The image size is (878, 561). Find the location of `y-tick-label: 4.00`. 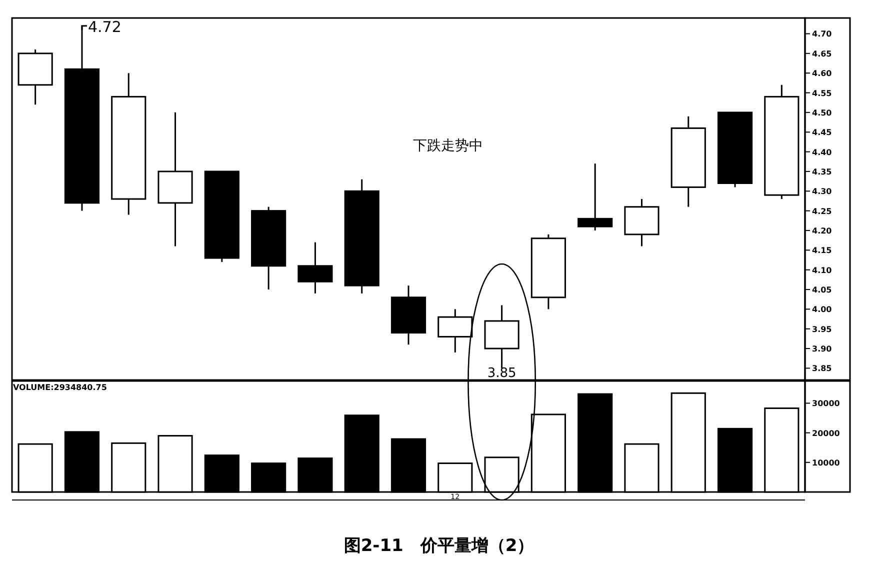

y-tick-label: 4.00 is located at coordinates (822, 309).